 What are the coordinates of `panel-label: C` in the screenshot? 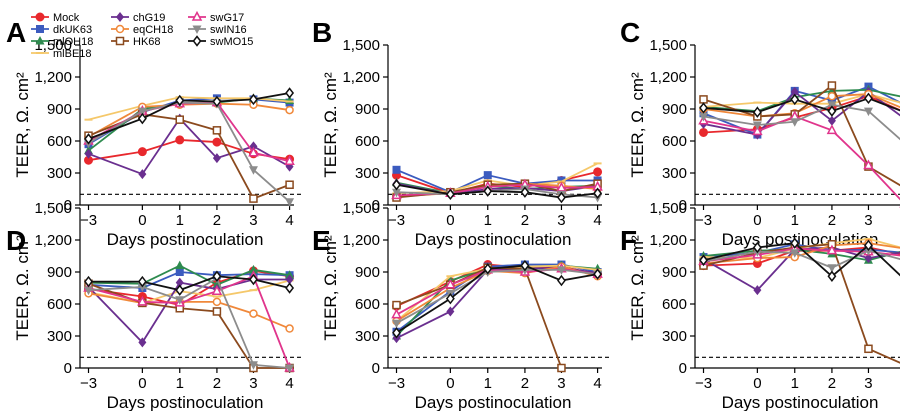 It's located at (630, 32).